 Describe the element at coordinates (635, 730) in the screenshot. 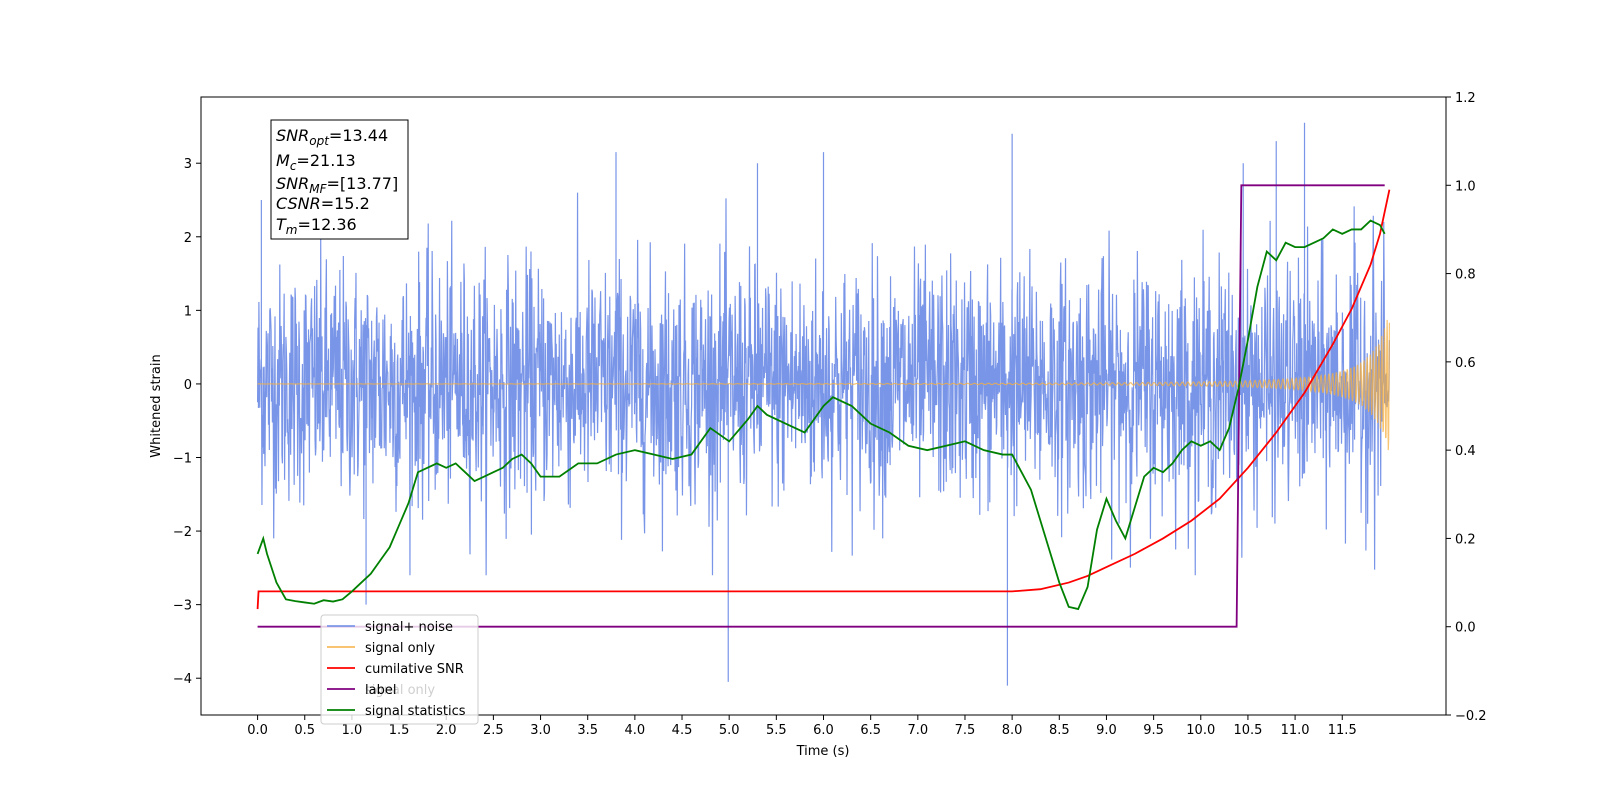

I see `x-tick-label: 4.0` at that location.